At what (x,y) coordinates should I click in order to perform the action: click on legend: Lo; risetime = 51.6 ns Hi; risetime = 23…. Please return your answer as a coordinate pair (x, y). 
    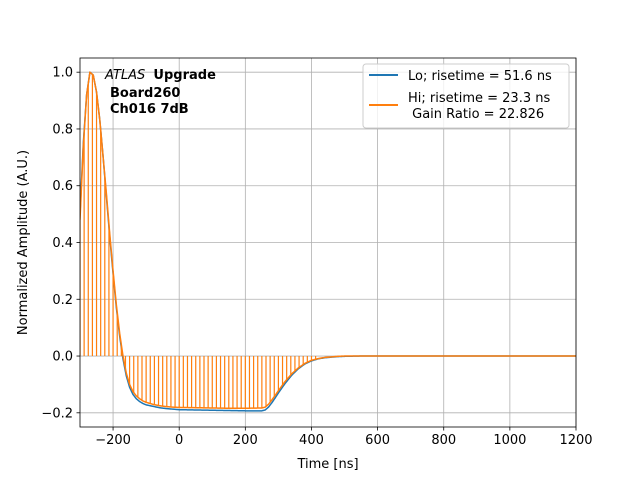
    Looking at the image, I should click on (466, 96).